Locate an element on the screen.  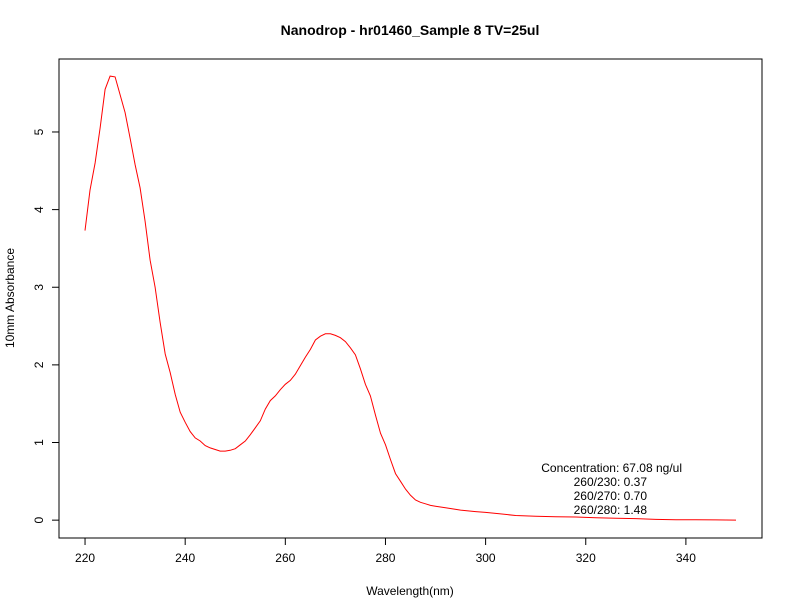
x-tick-label: 240 is located at coordinates (185, 558).